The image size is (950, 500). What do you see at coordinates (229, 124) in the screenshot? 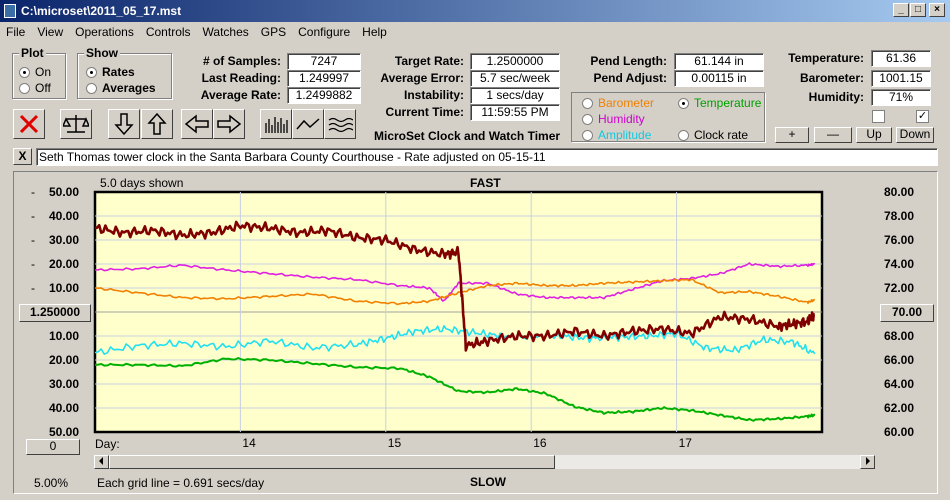
I see `arrow-right-button` at bounding box center [229, 124].